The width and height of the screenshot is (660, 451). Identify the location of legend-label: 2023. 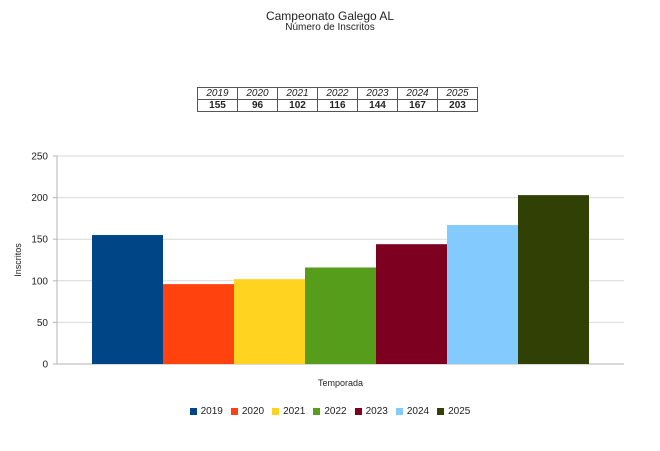
(376, 411).